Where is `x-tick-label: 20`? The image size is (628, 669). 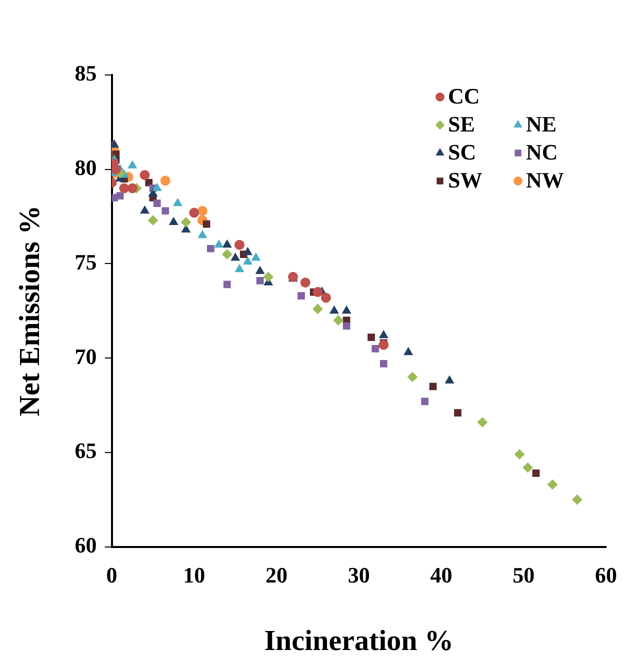 x-tick-label: 20 is located at coordinates (277, 575).